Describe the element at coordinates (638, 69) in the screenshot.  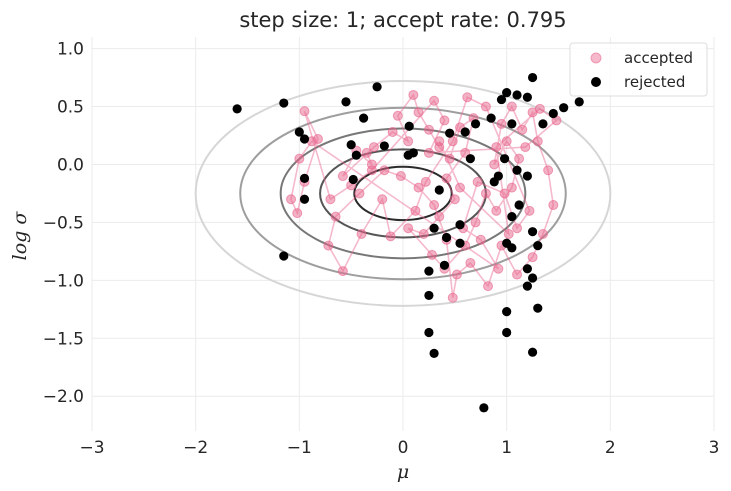
I see `legend: accepted rejected` at that location.